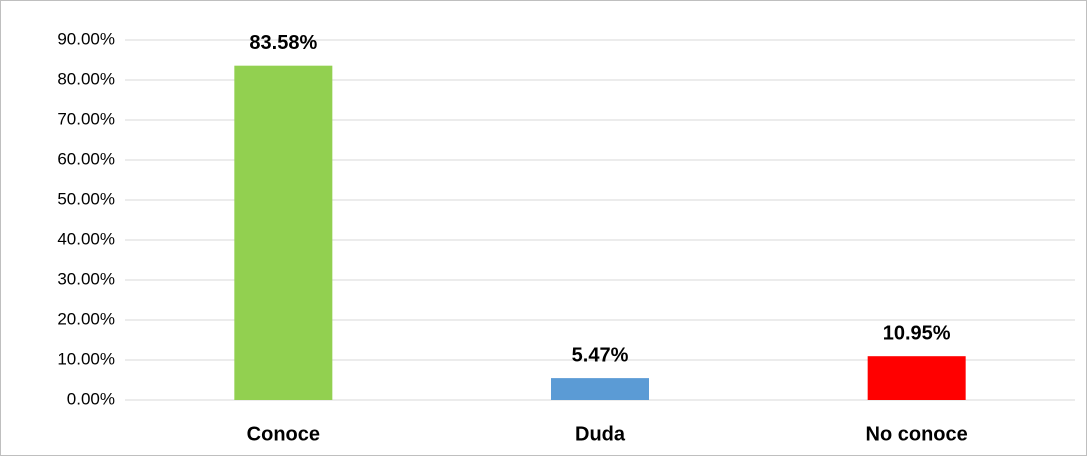 The width and height of the screenshot is (1087, 456). What do you see at coordinates (600, 355) in the screenshot?
I see `value-label: 5.47%` at bounding box center [600, 355].